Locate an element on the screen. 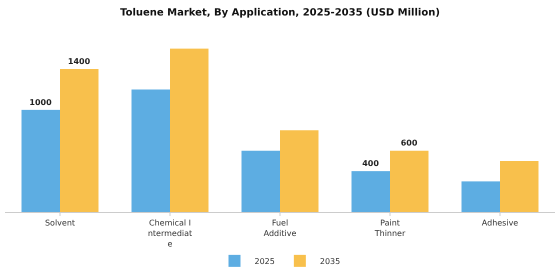 The image size is (560, 280). x-tick-label: Paint Thinner is located at coordinates (390, 228).